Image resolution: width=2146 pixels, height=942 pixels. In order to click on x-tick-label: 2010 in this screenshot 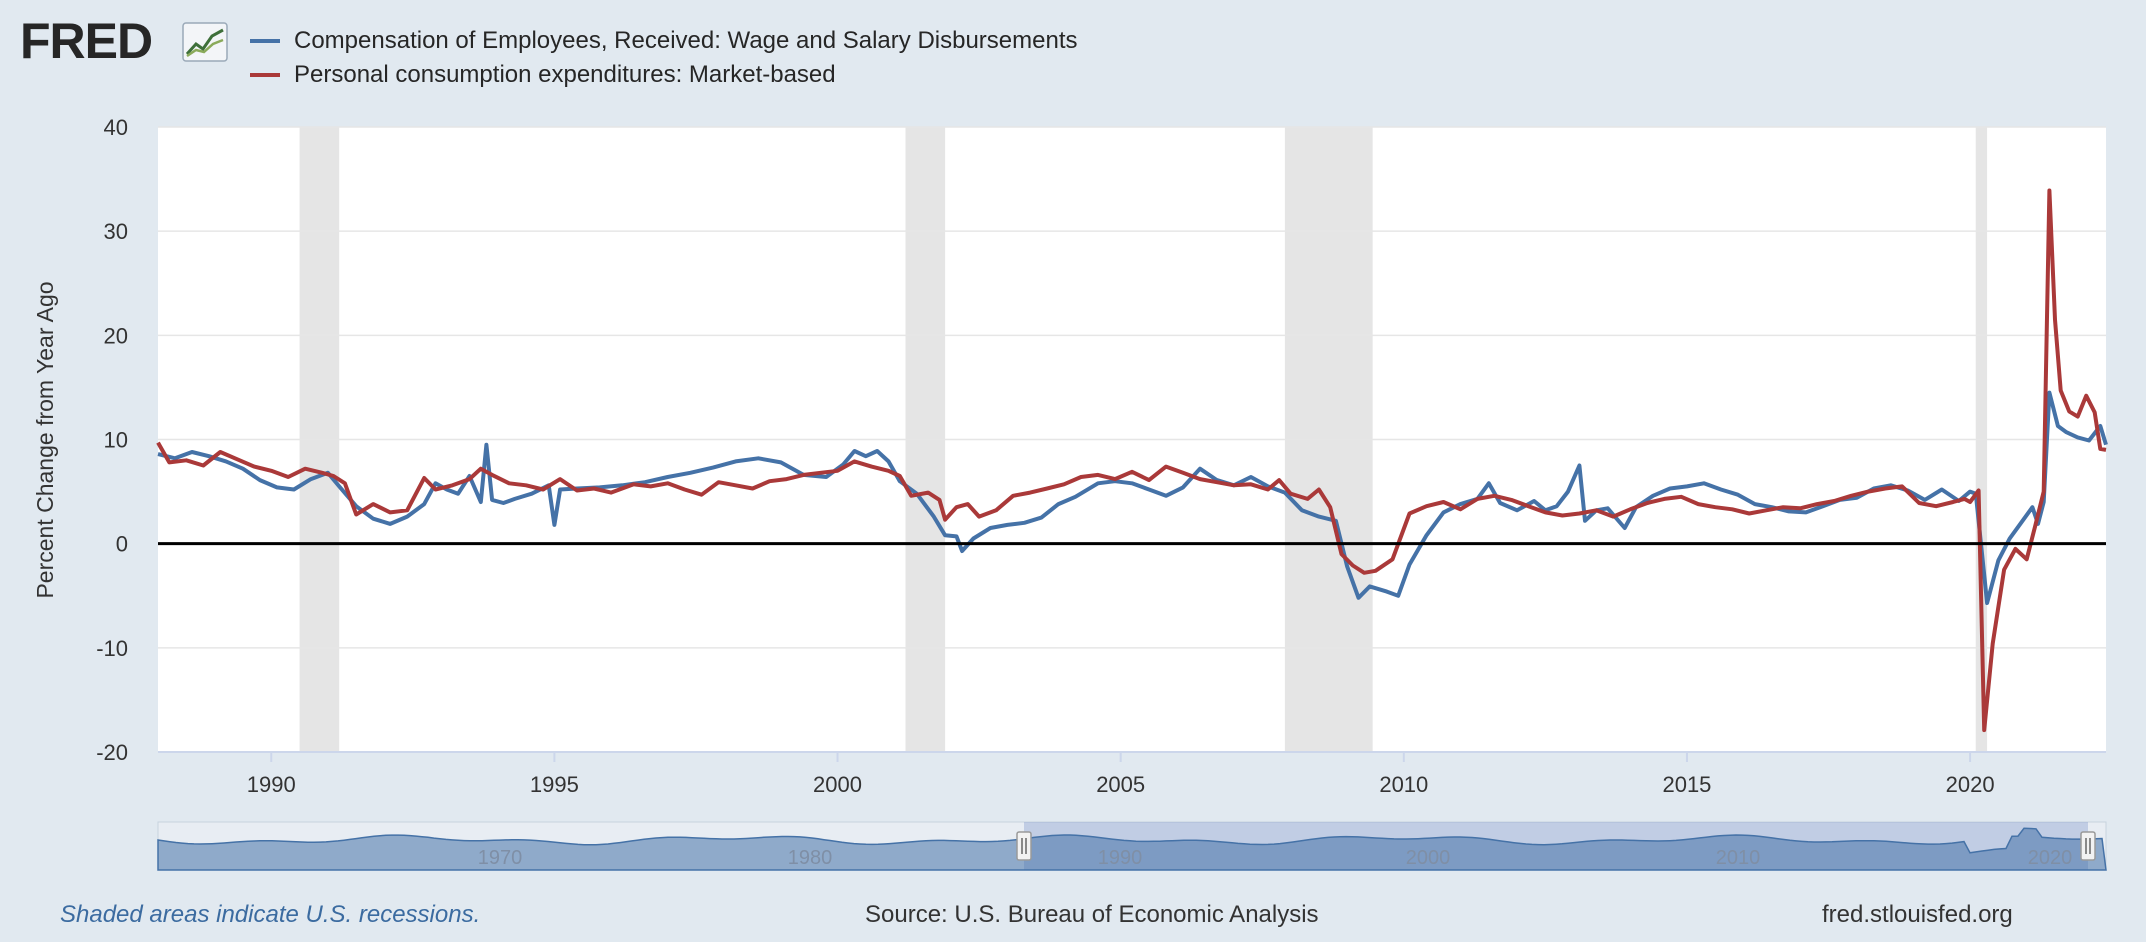, I will do `click(1403, 784)`.